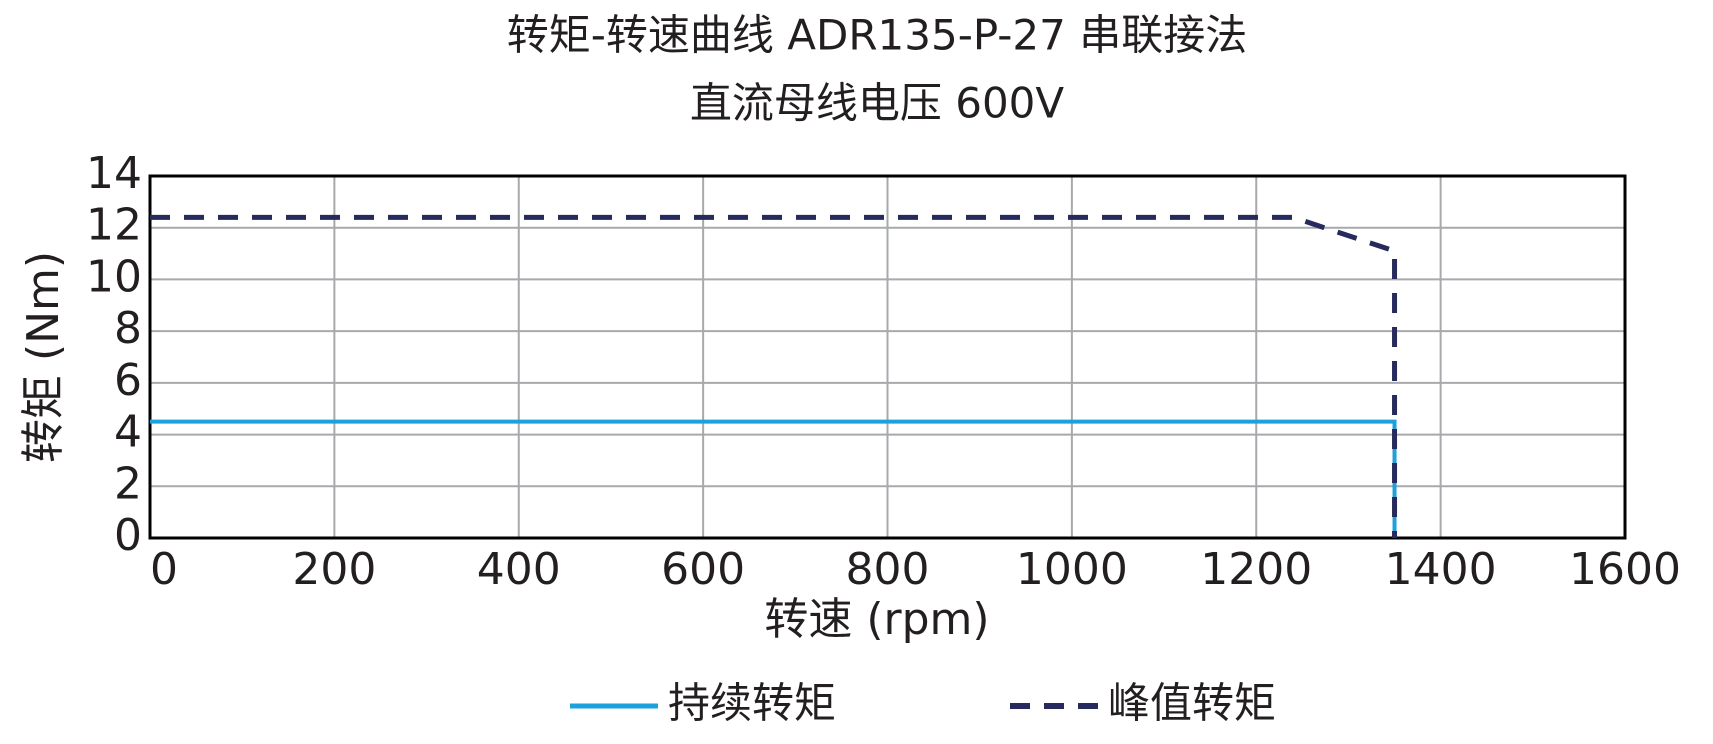  I want to click on y-tick-label: 6, so click(128, 380).